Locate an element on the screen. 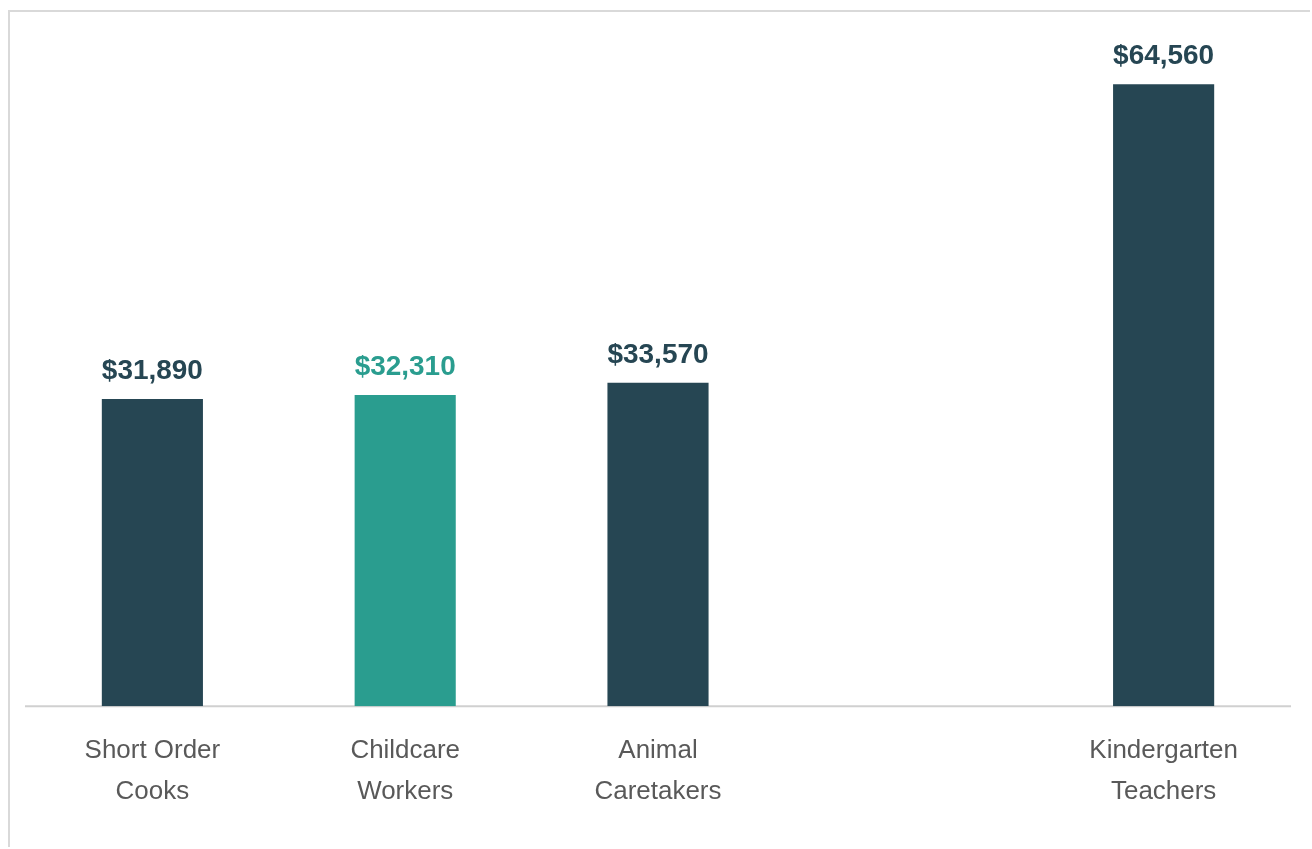 Image resolution: width=1312 pixels, height=849 pixels. data-label: $64,560 is located at coordinates (1164, 55).